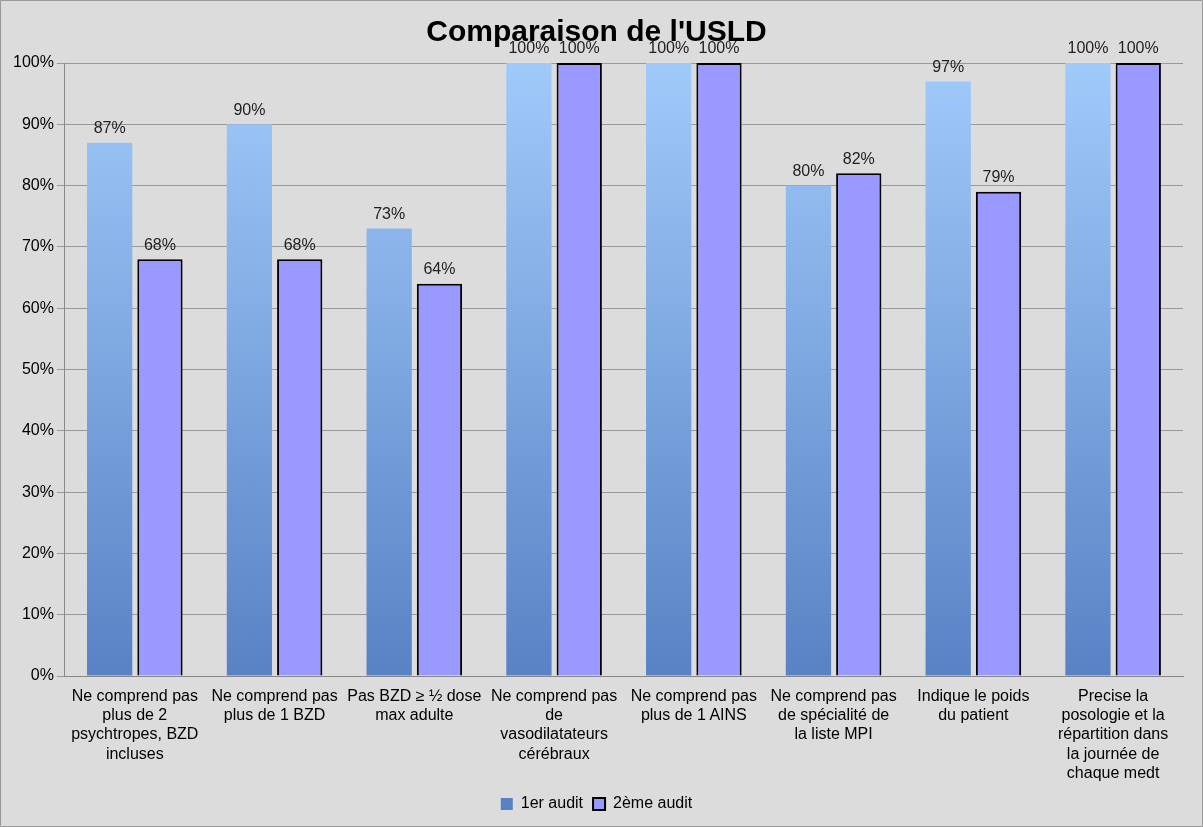  Describe the element at coordinates (693, 705) in the screenshot. I see `x-tick-label: Ne comprend pas plus de 1 AINS` at that location.